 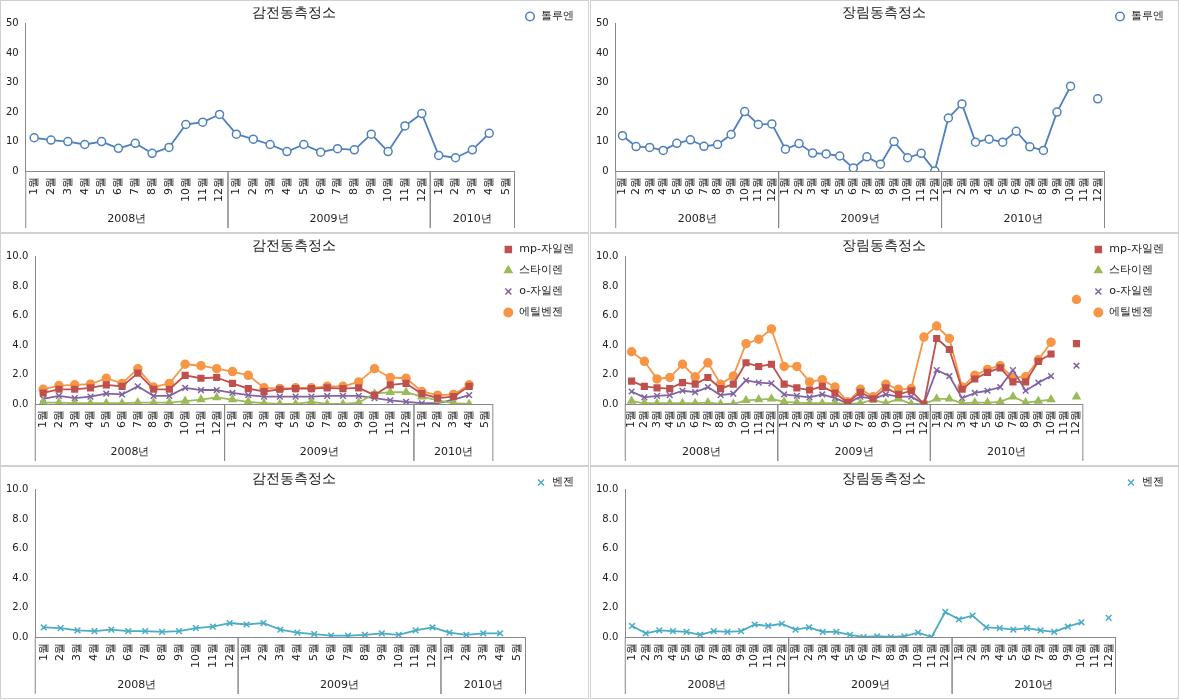 What do you see at coordinates (20, 403) in the screenshot?
I see `y-tick-label: 0.0` at bounding box center [20, 403].